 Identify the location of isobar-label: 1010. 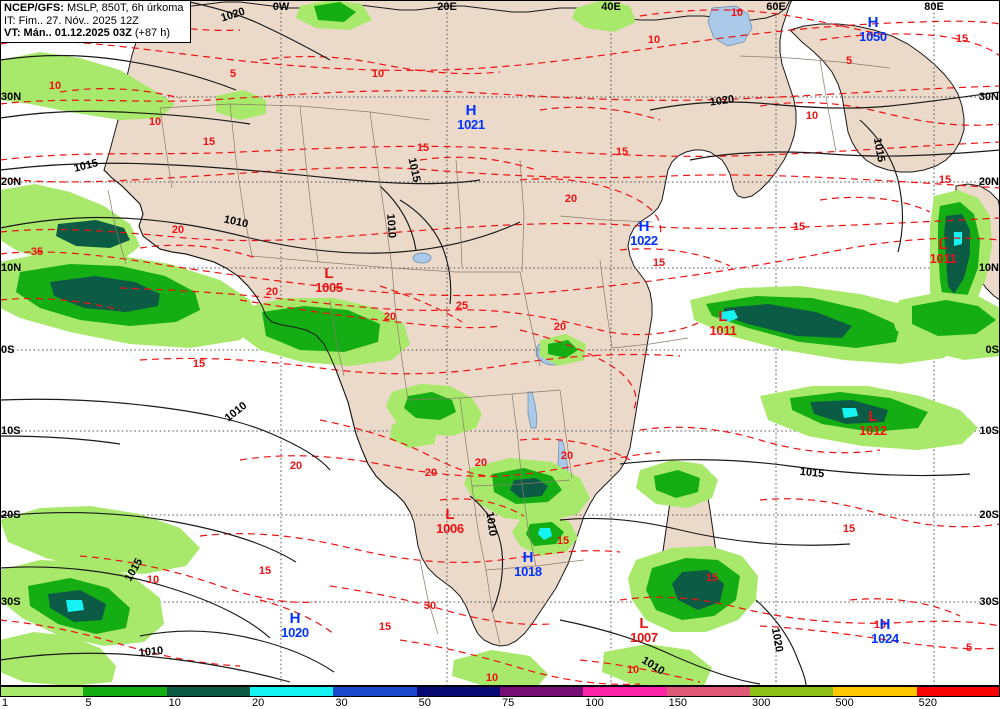
(391, 226).